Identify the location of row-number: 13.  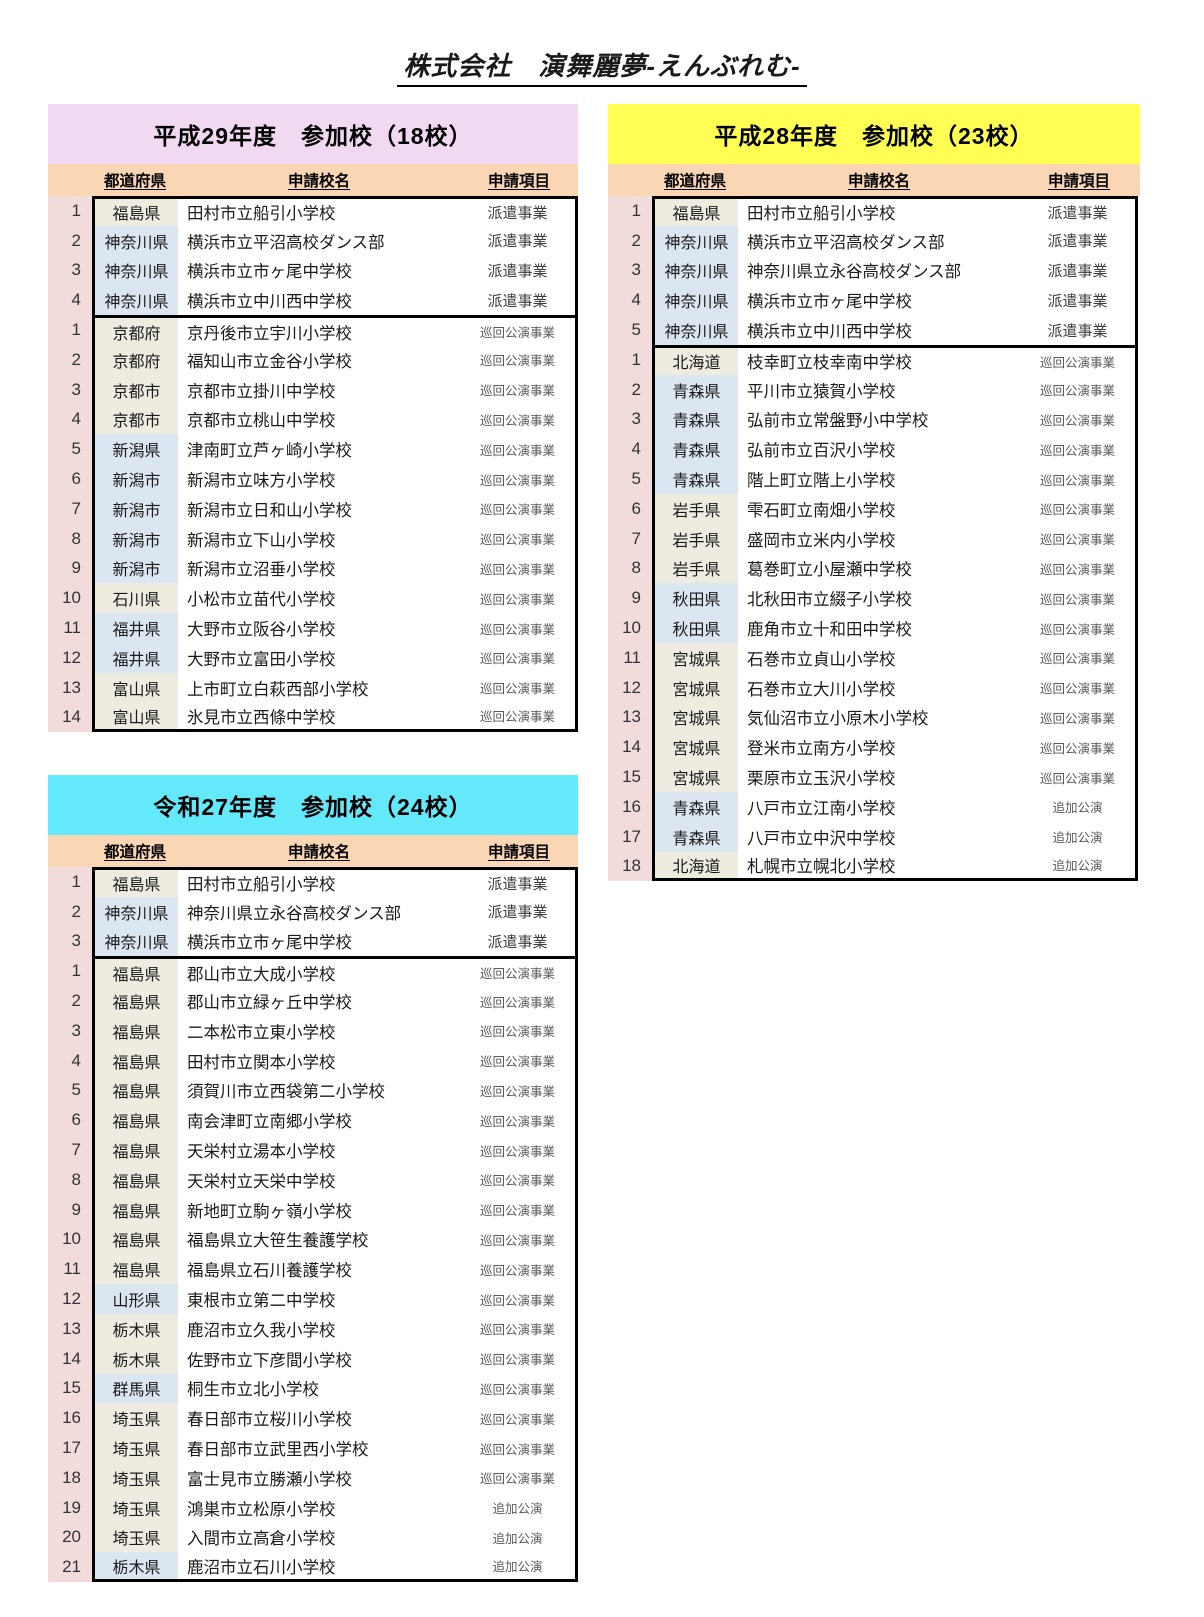
(630, 717).